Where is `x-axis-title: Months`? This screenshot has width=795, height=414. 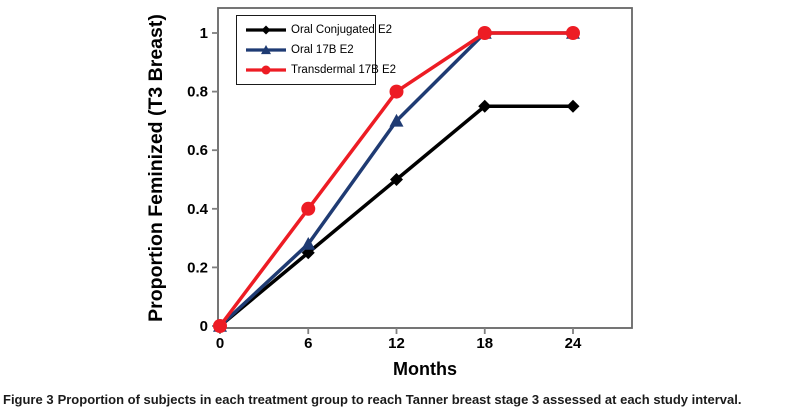
x-axis-title: Months is located at coordinates (425, 369).